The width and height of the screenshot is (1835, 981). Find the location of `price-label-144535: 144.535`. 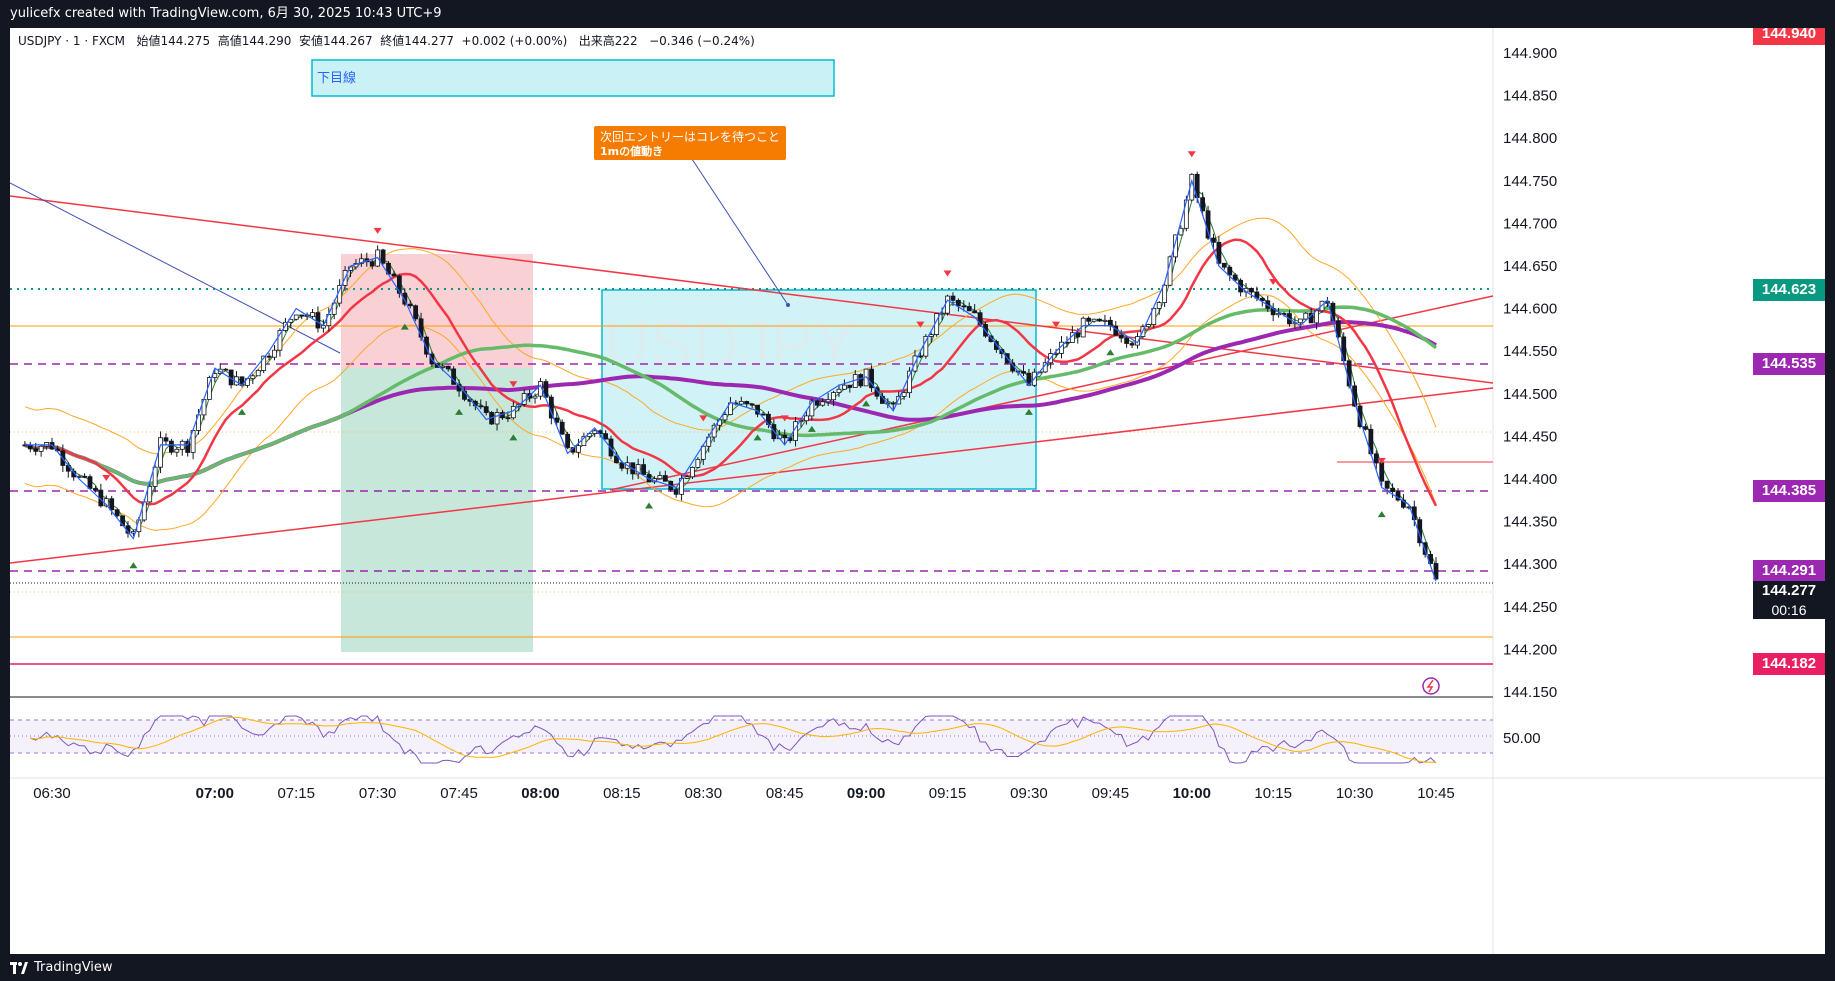

price-label-144535: 144.535 is located at coordinates (1789, 364).